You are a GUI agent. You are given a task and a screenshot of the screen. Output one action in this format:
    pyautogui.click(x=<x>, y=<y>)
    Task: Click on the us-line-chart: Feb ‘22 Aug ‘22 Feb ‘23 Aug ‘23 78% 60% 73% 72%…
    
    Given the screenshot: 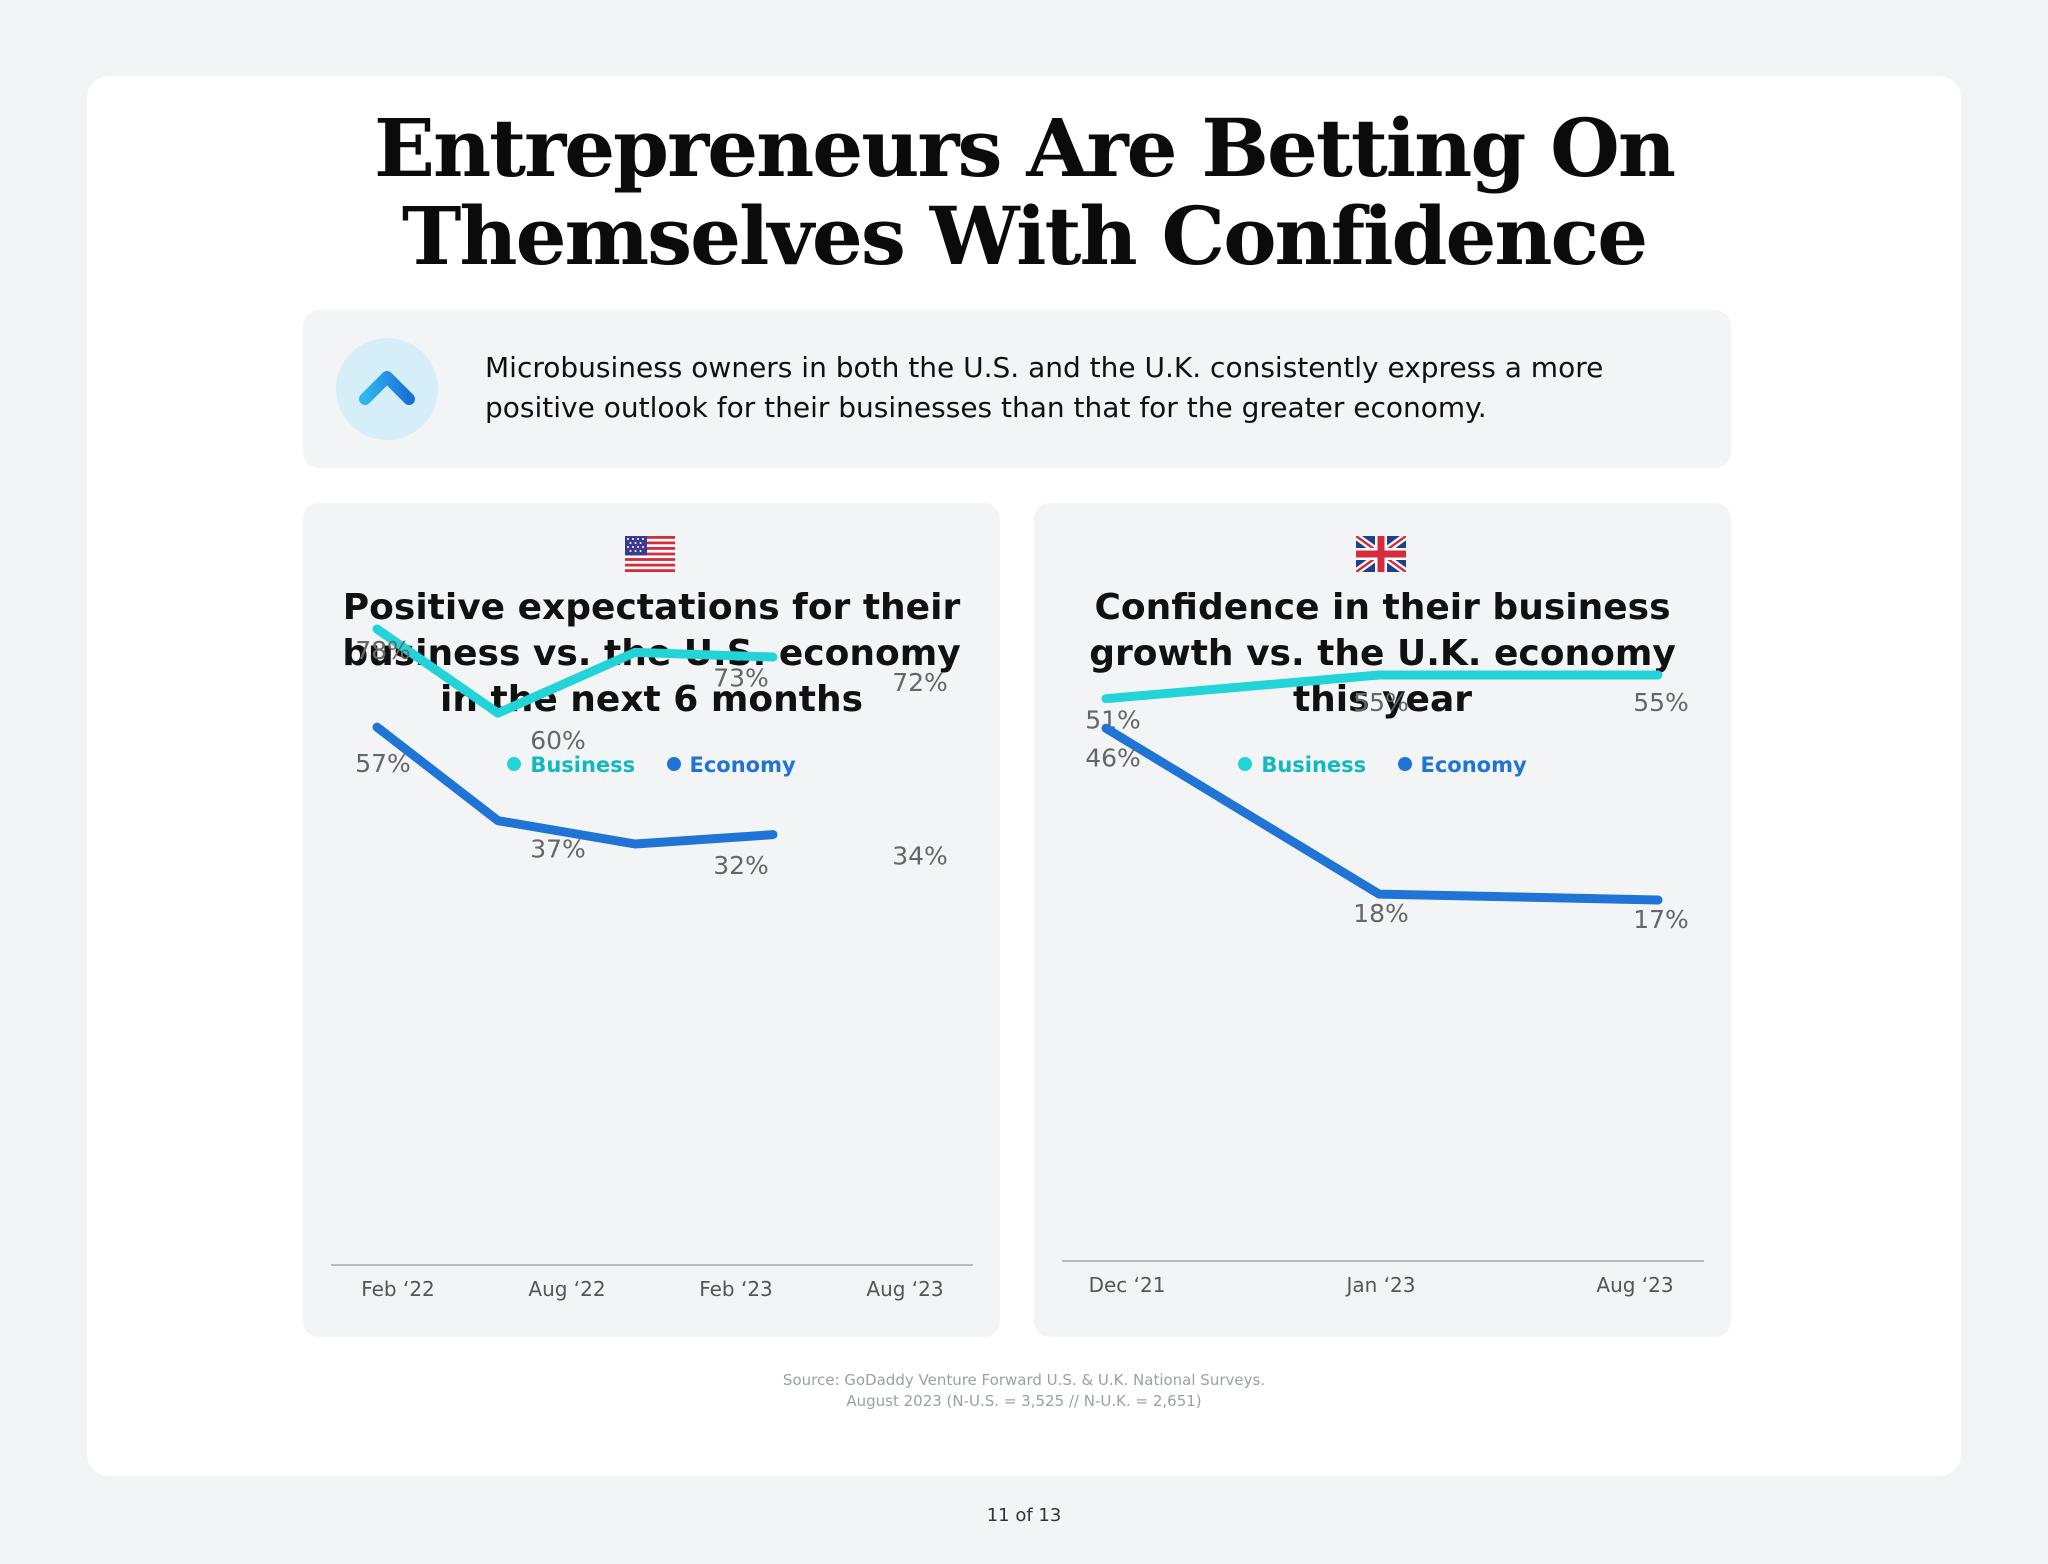 What is the action you would take?
    pyautogui.click(x=652, y=962)
    